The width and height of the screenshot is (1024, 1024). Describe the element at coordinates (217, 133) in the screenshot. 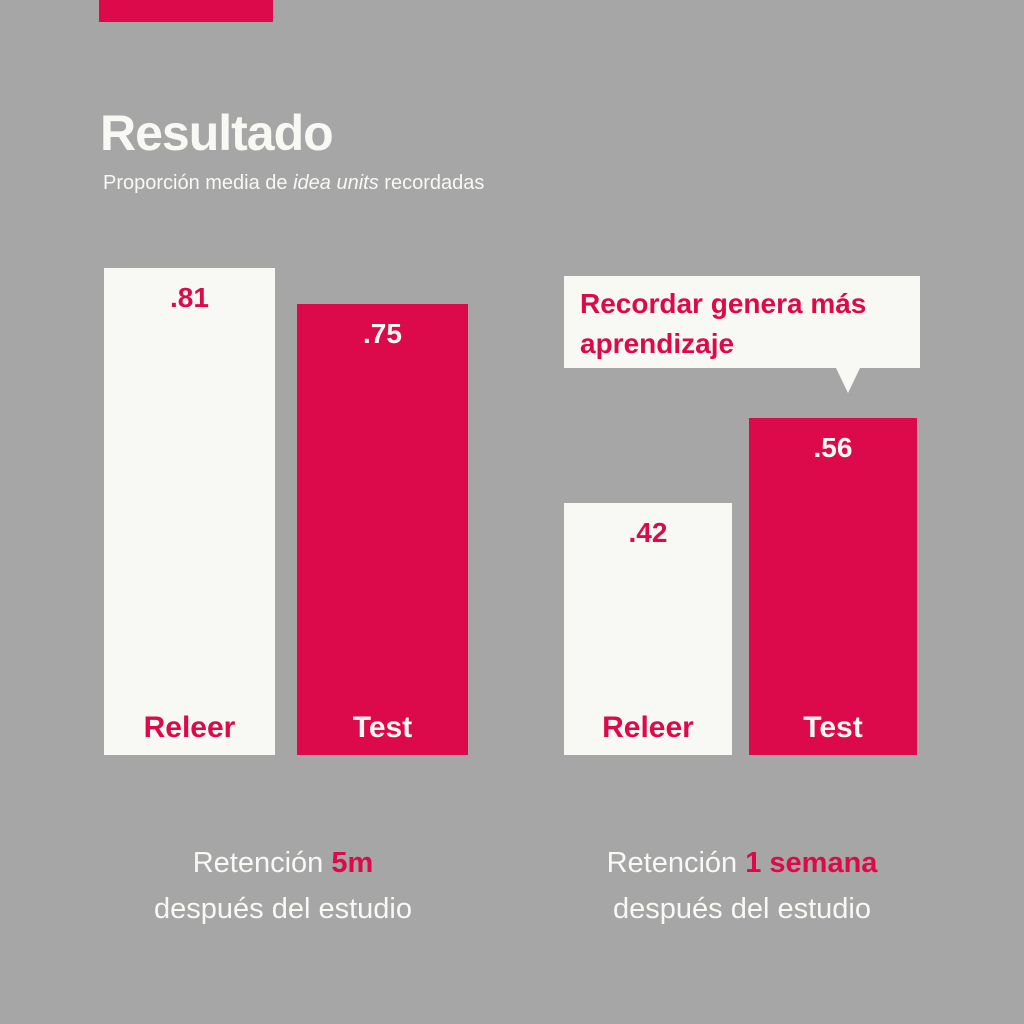

I see `chart-title: Resultado` at that location.